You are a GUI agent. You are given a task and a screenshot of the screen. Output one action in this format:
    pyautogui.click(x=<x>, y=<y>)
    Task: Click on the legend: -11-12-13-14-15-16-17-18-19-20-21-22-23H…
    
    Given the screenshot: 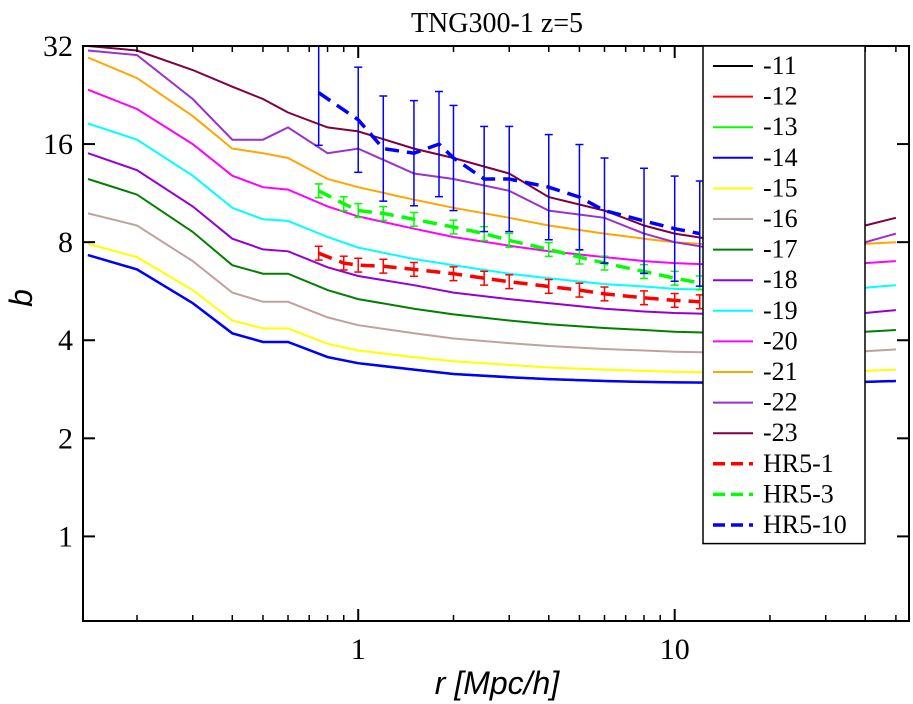 What is the action you would take?
    pyautogui.click(x=784, y=295)
    